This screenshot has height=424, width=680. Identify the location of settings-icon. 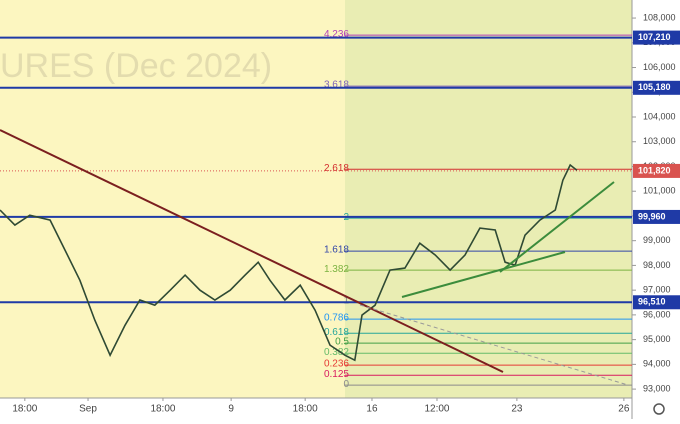
(659, 409).